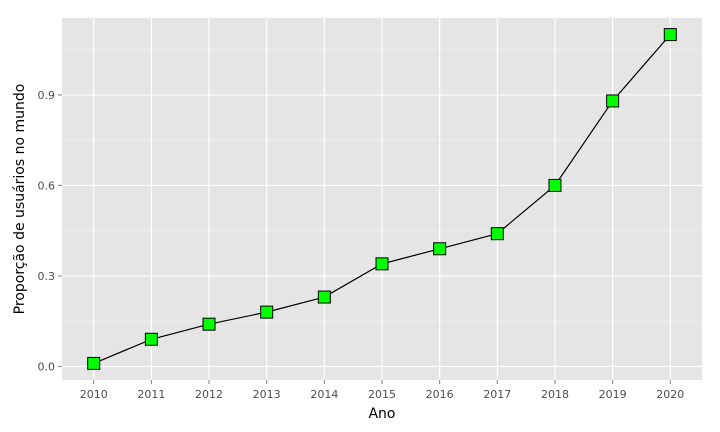 The height and width of the screenshot is (432, 720). Describe the element at coordinates (324, 394) in the screenshot. I see `x-tick-label: 2014` at that location.